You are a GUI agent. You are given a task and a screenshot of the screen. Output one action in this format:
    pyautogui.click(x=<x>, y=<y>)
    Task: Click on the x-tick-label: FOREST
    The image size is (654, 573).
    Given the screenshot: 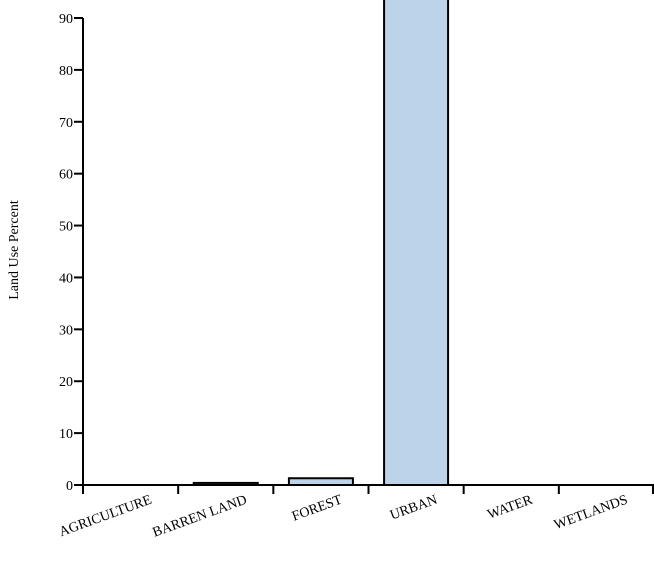 What is the action you would take?
    pyautogui.click(x=317, y=509)
    